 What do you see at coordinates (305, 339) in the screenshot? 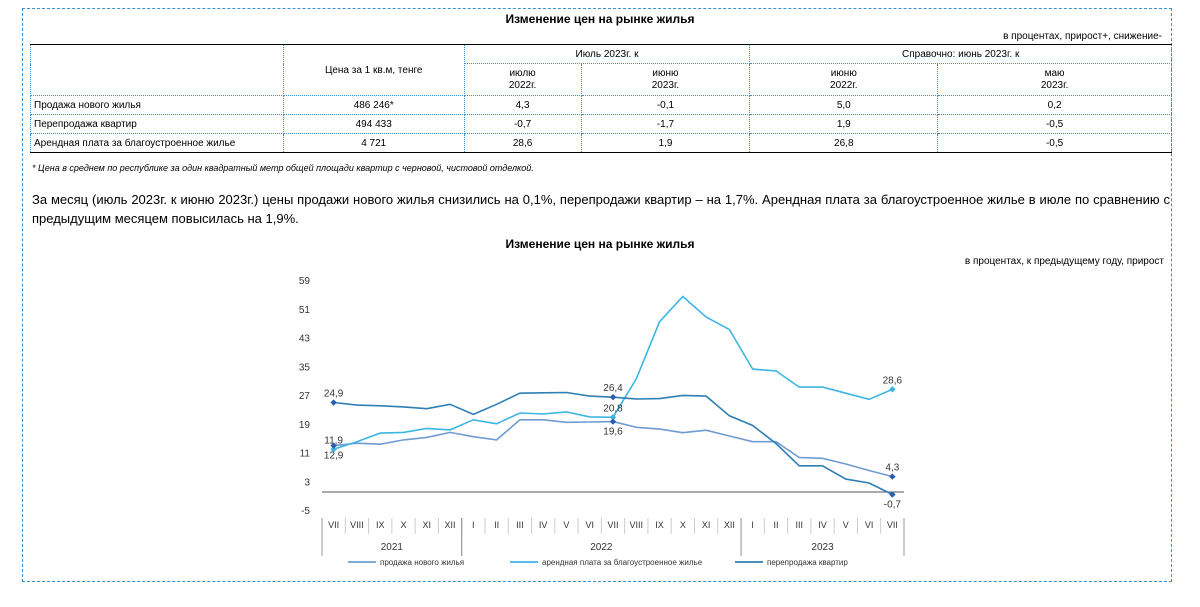
I see `y-tick-label: 43` at bounding box center [305, 339].